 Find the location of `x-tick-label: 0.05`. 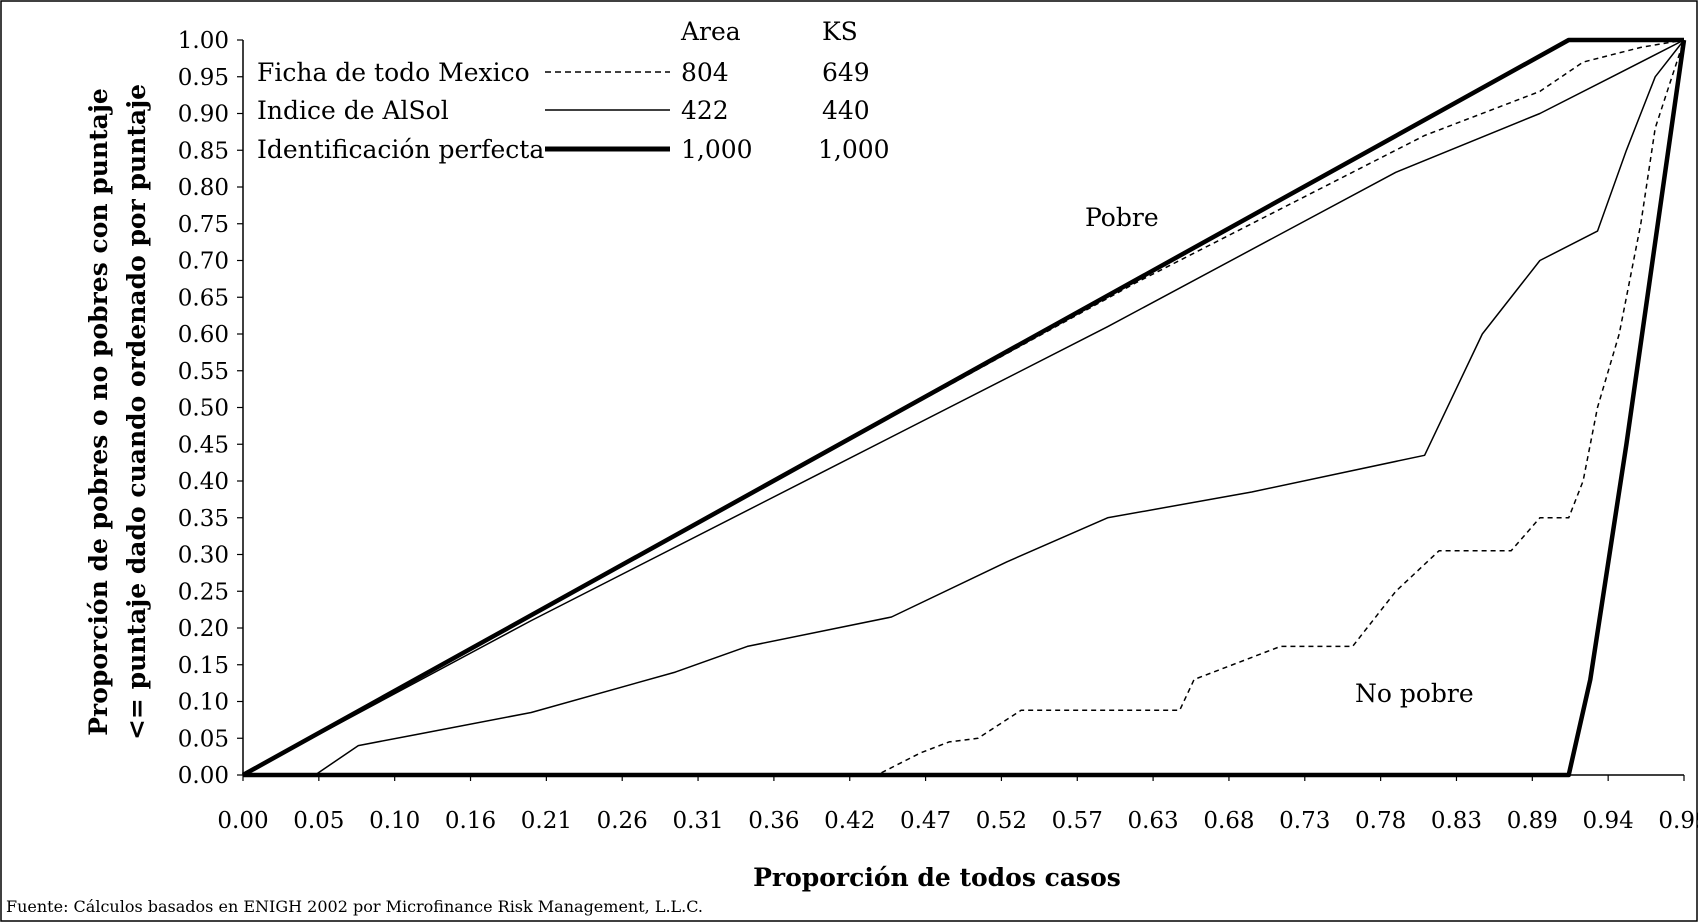

x-tick-label: 0.05 is located at coordinates (318, 821).